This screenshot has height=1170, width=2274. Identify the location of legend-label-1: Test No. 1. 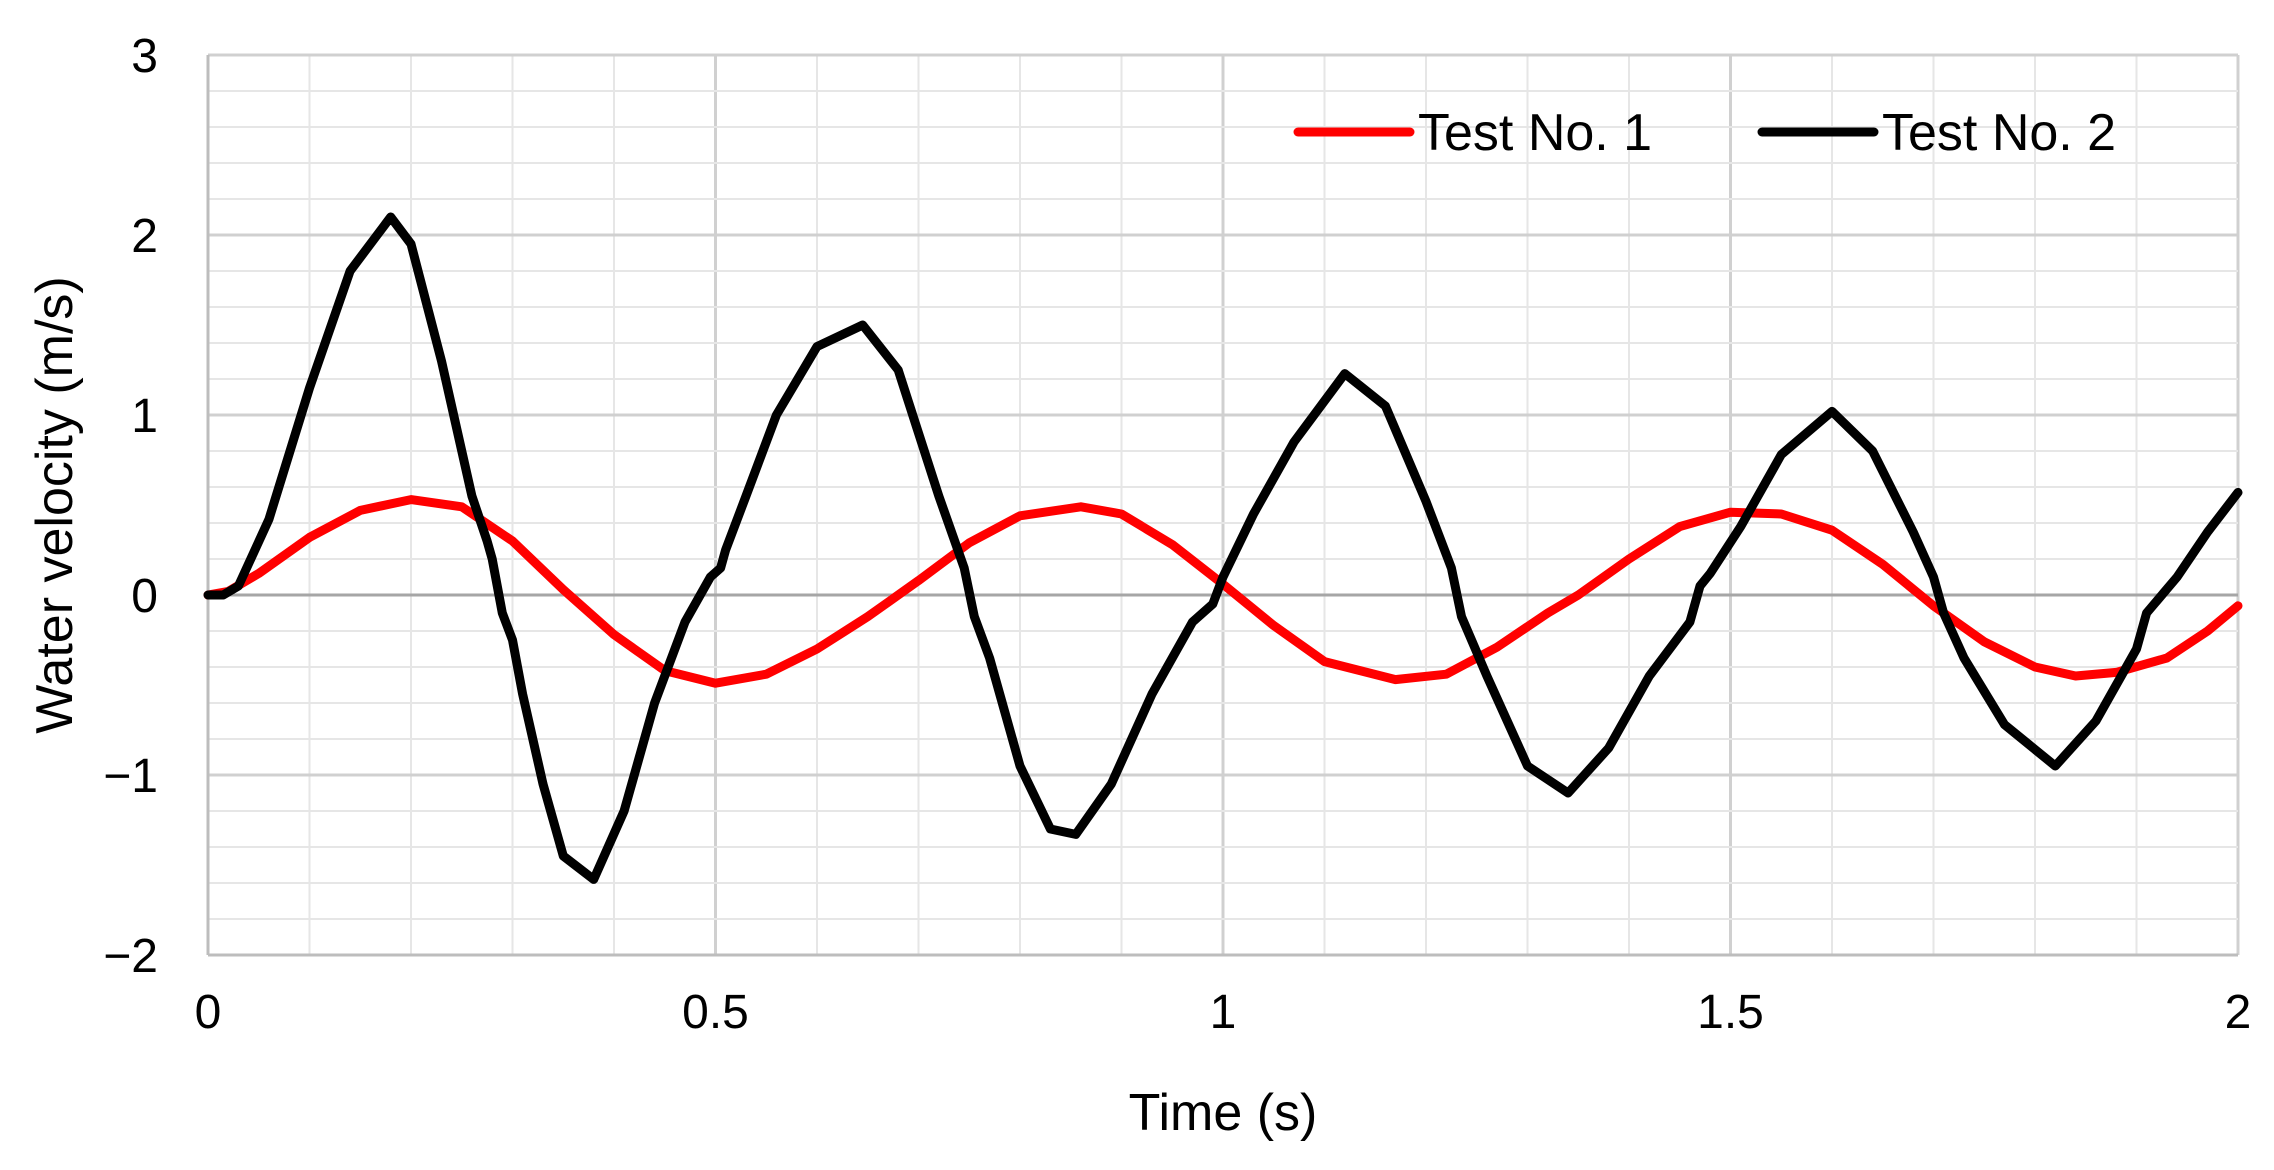
(1535, 133).